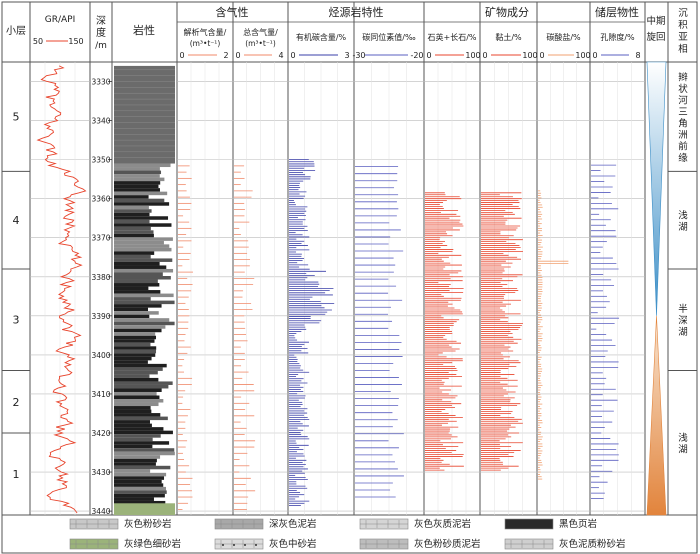 Image resolution: width=700 pixels, height=554 pixels. What do you see at coordinates (61, 289) in the screenshot?
I see `gr-curve` at bounding box center [61, 289].